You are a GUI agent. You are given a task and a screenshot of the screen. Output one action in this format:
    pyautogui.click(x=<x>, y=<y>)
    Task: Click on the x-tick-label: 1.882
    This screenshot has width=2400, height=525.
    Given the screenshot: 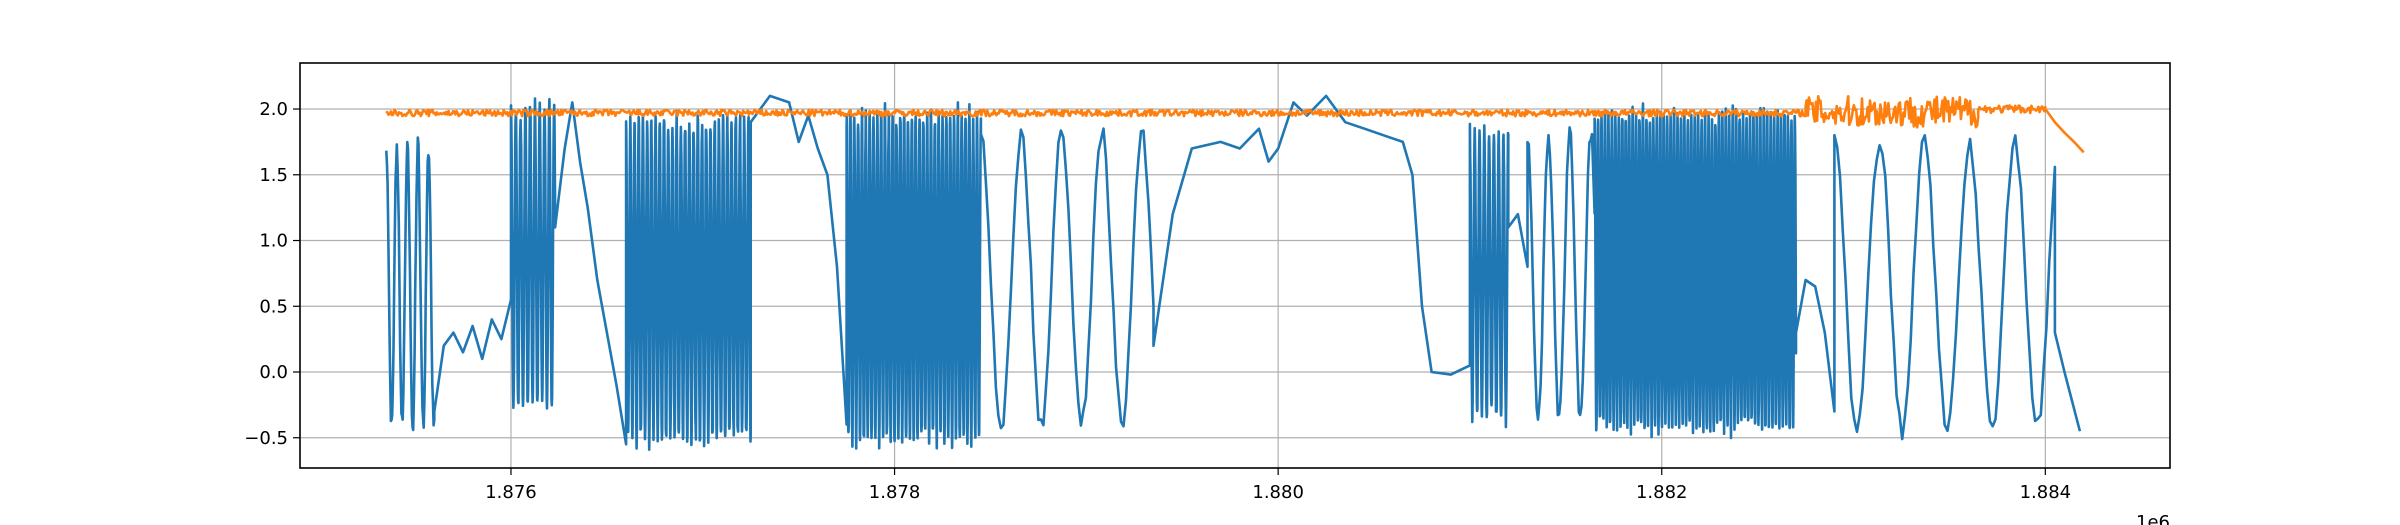 What is the action you would take?
    pyautogui.click(x=1662, y=492)
    